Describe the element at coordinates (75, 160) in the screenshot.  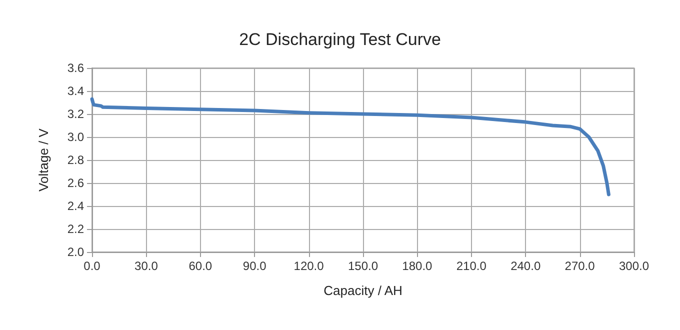
I see `y-tick-label: 2.8` at that location.